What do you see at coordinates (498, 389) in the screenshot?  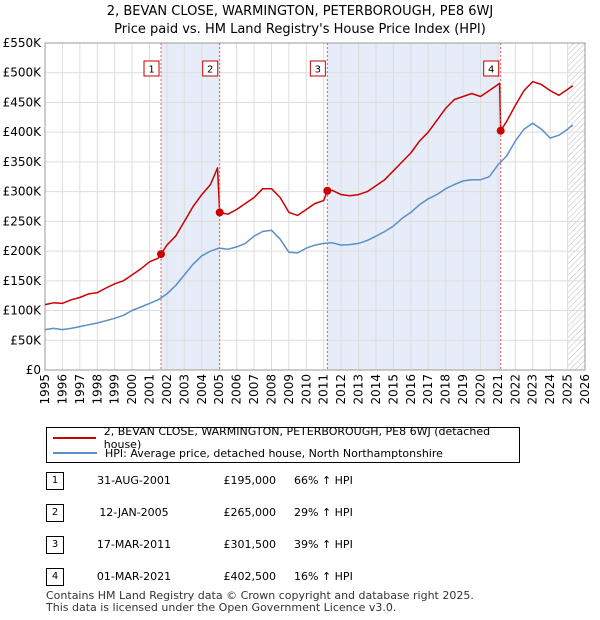 I see `x-tick-label: 2021` at bounding box center [498, 389].